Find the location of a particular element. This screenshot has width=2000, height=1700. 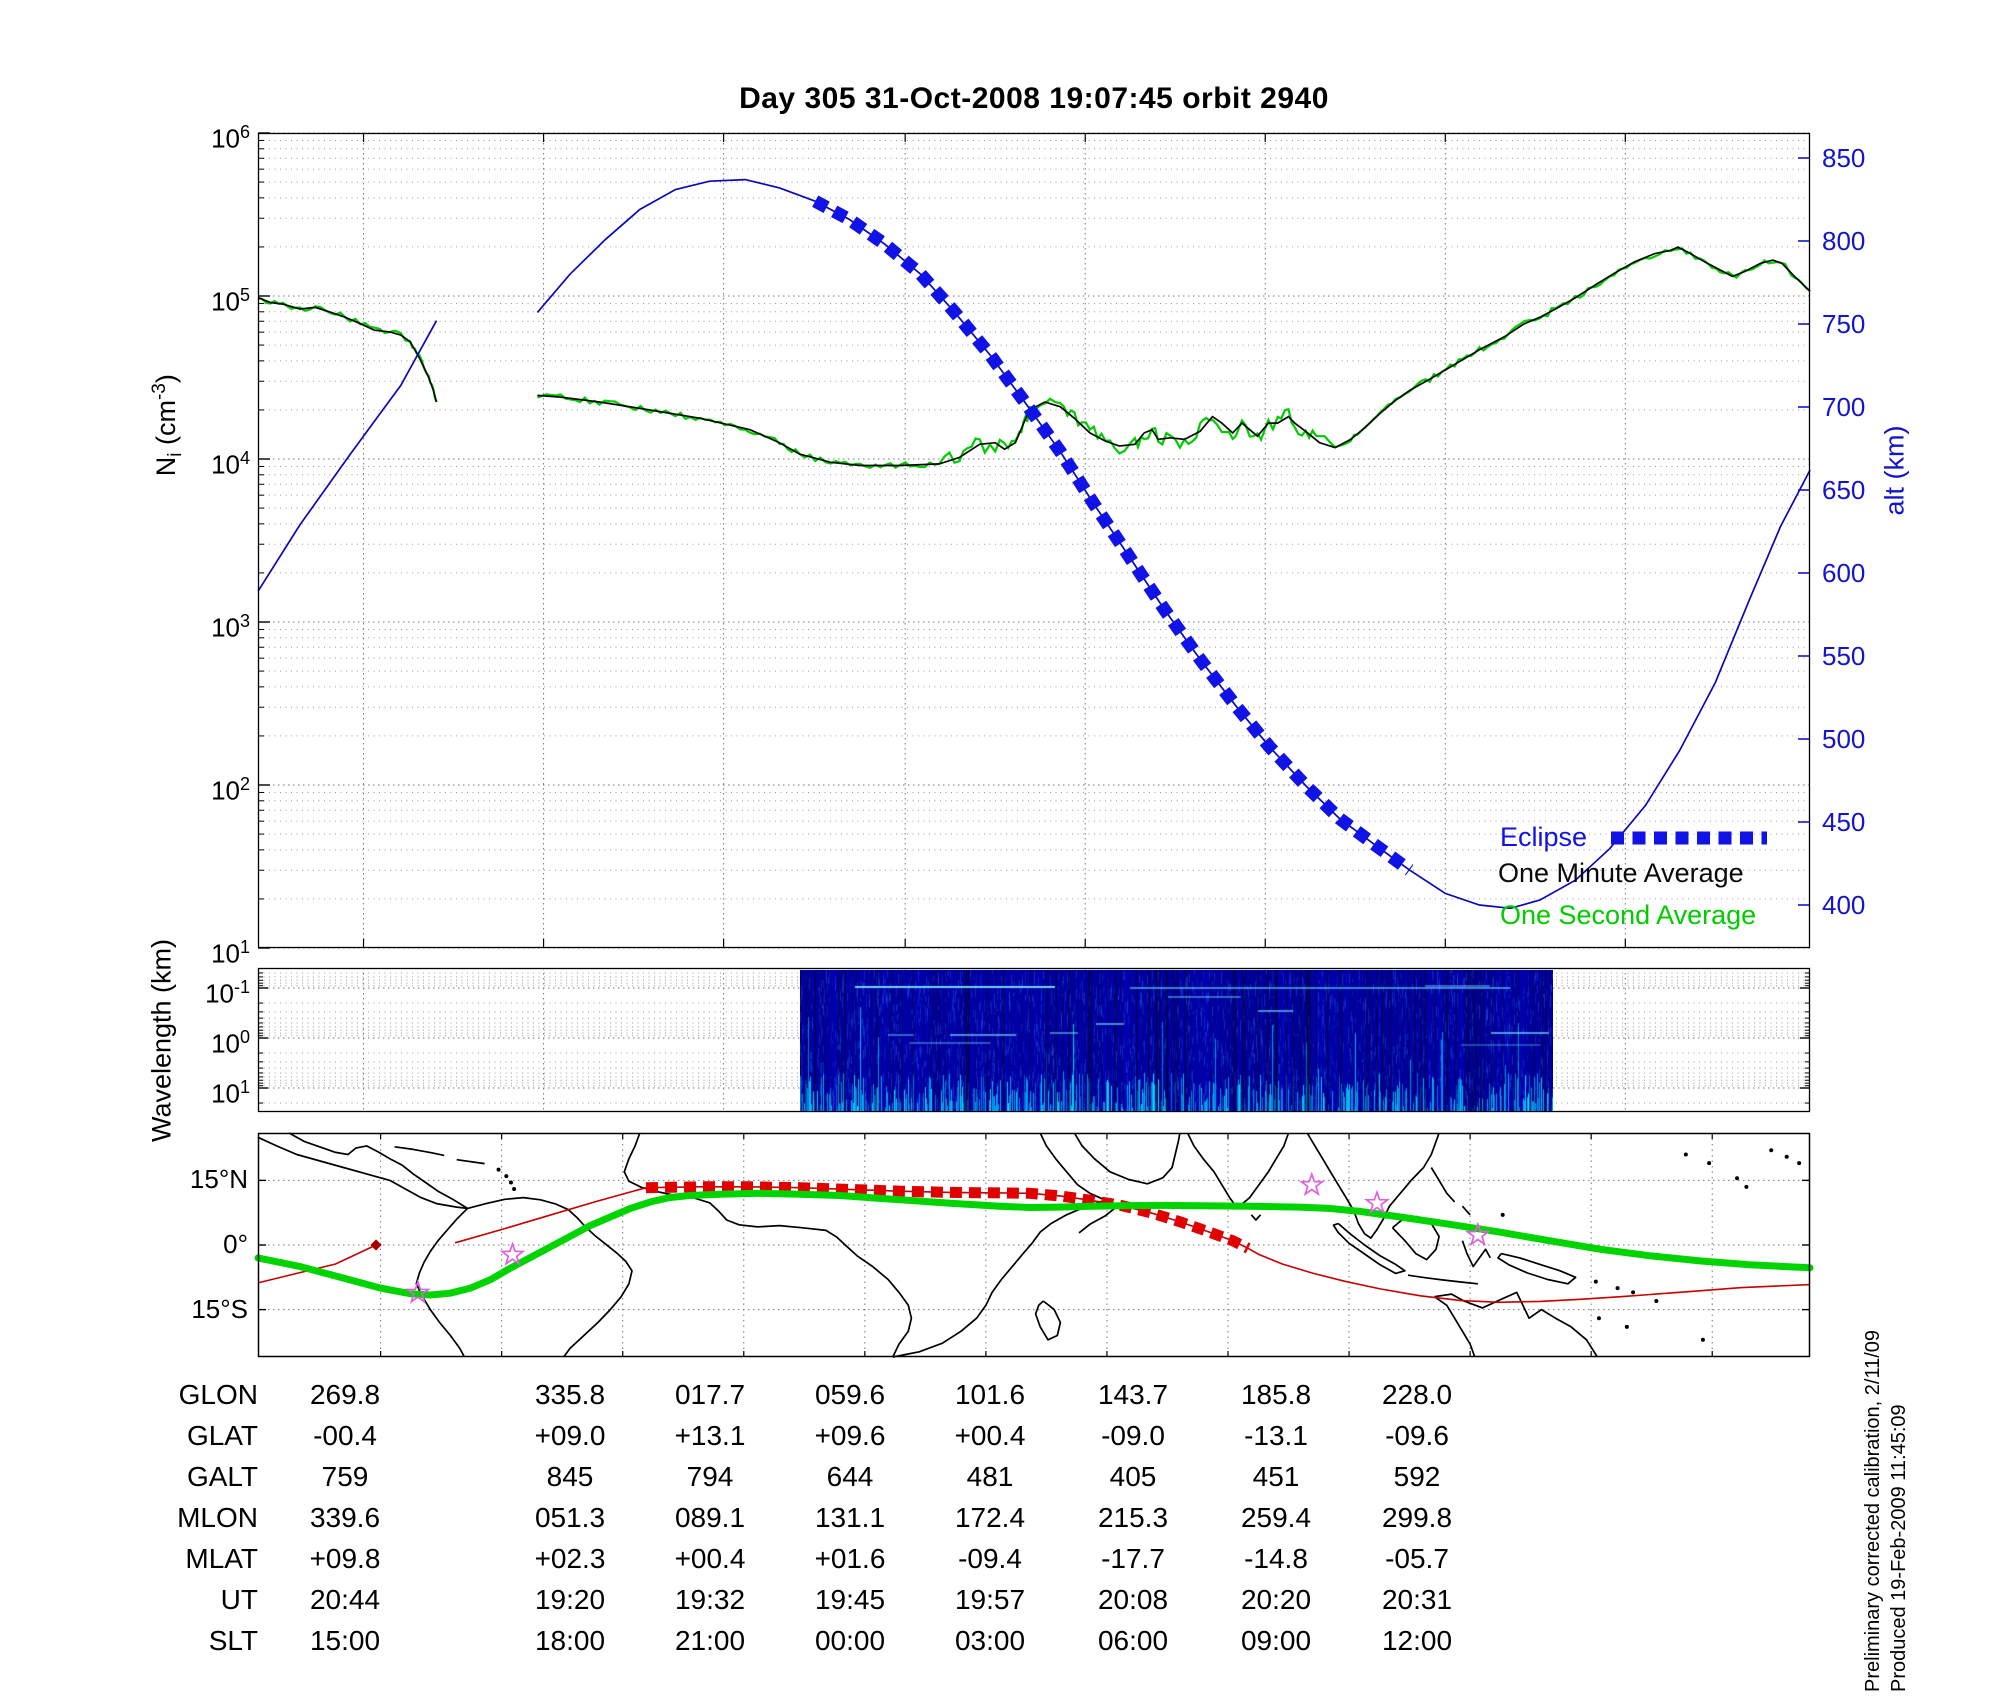

eclipse-ground-track is located at coordinates (948, 1217).